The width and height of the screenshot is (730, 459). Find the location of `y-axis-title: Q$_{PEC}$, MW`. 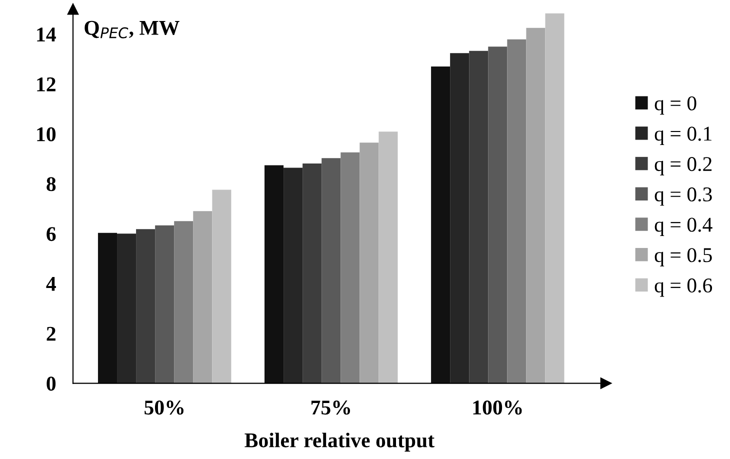

y-axis-title: Q$_{PEC}$, MW is located at coordinates (132, 29).